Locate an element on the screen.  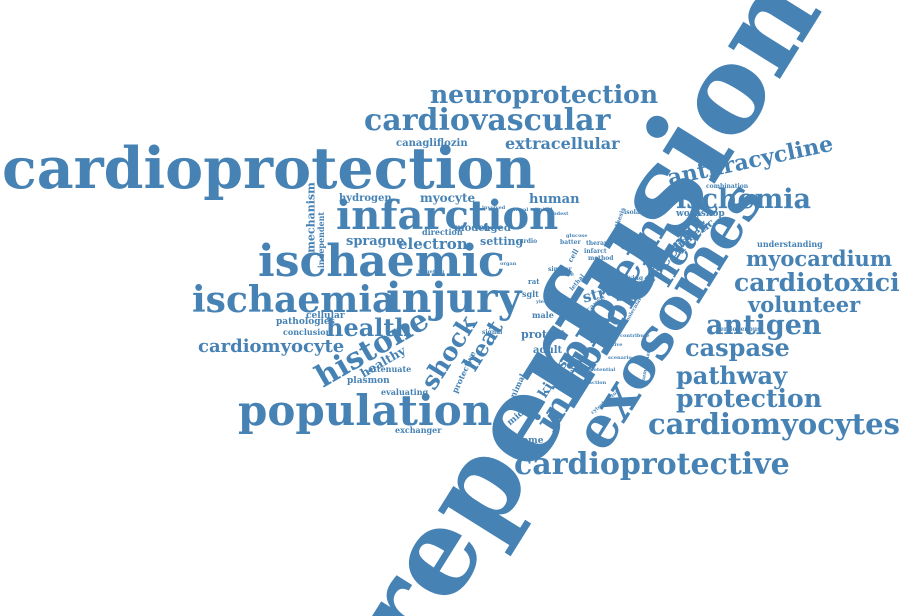
word-protection: protection is located at coordinates (749, 398).